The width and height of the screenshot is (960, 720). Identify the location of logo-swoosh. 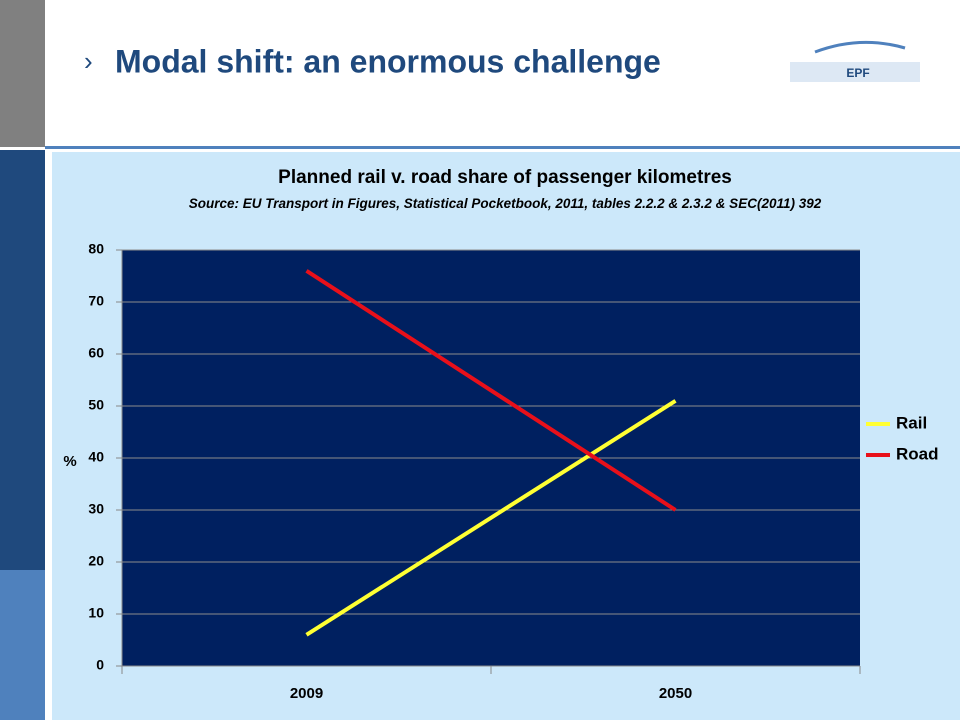
(860, 47).